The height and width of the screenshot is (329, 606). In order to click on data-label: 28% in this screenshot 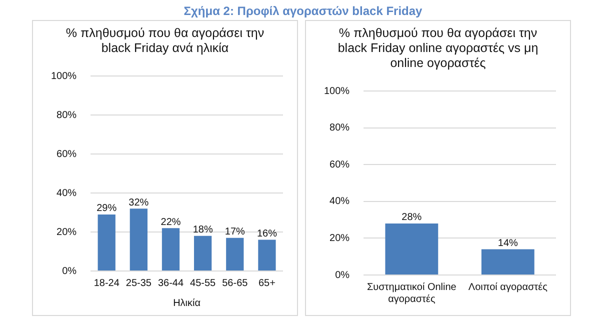, I will do `click(412, 218)`.